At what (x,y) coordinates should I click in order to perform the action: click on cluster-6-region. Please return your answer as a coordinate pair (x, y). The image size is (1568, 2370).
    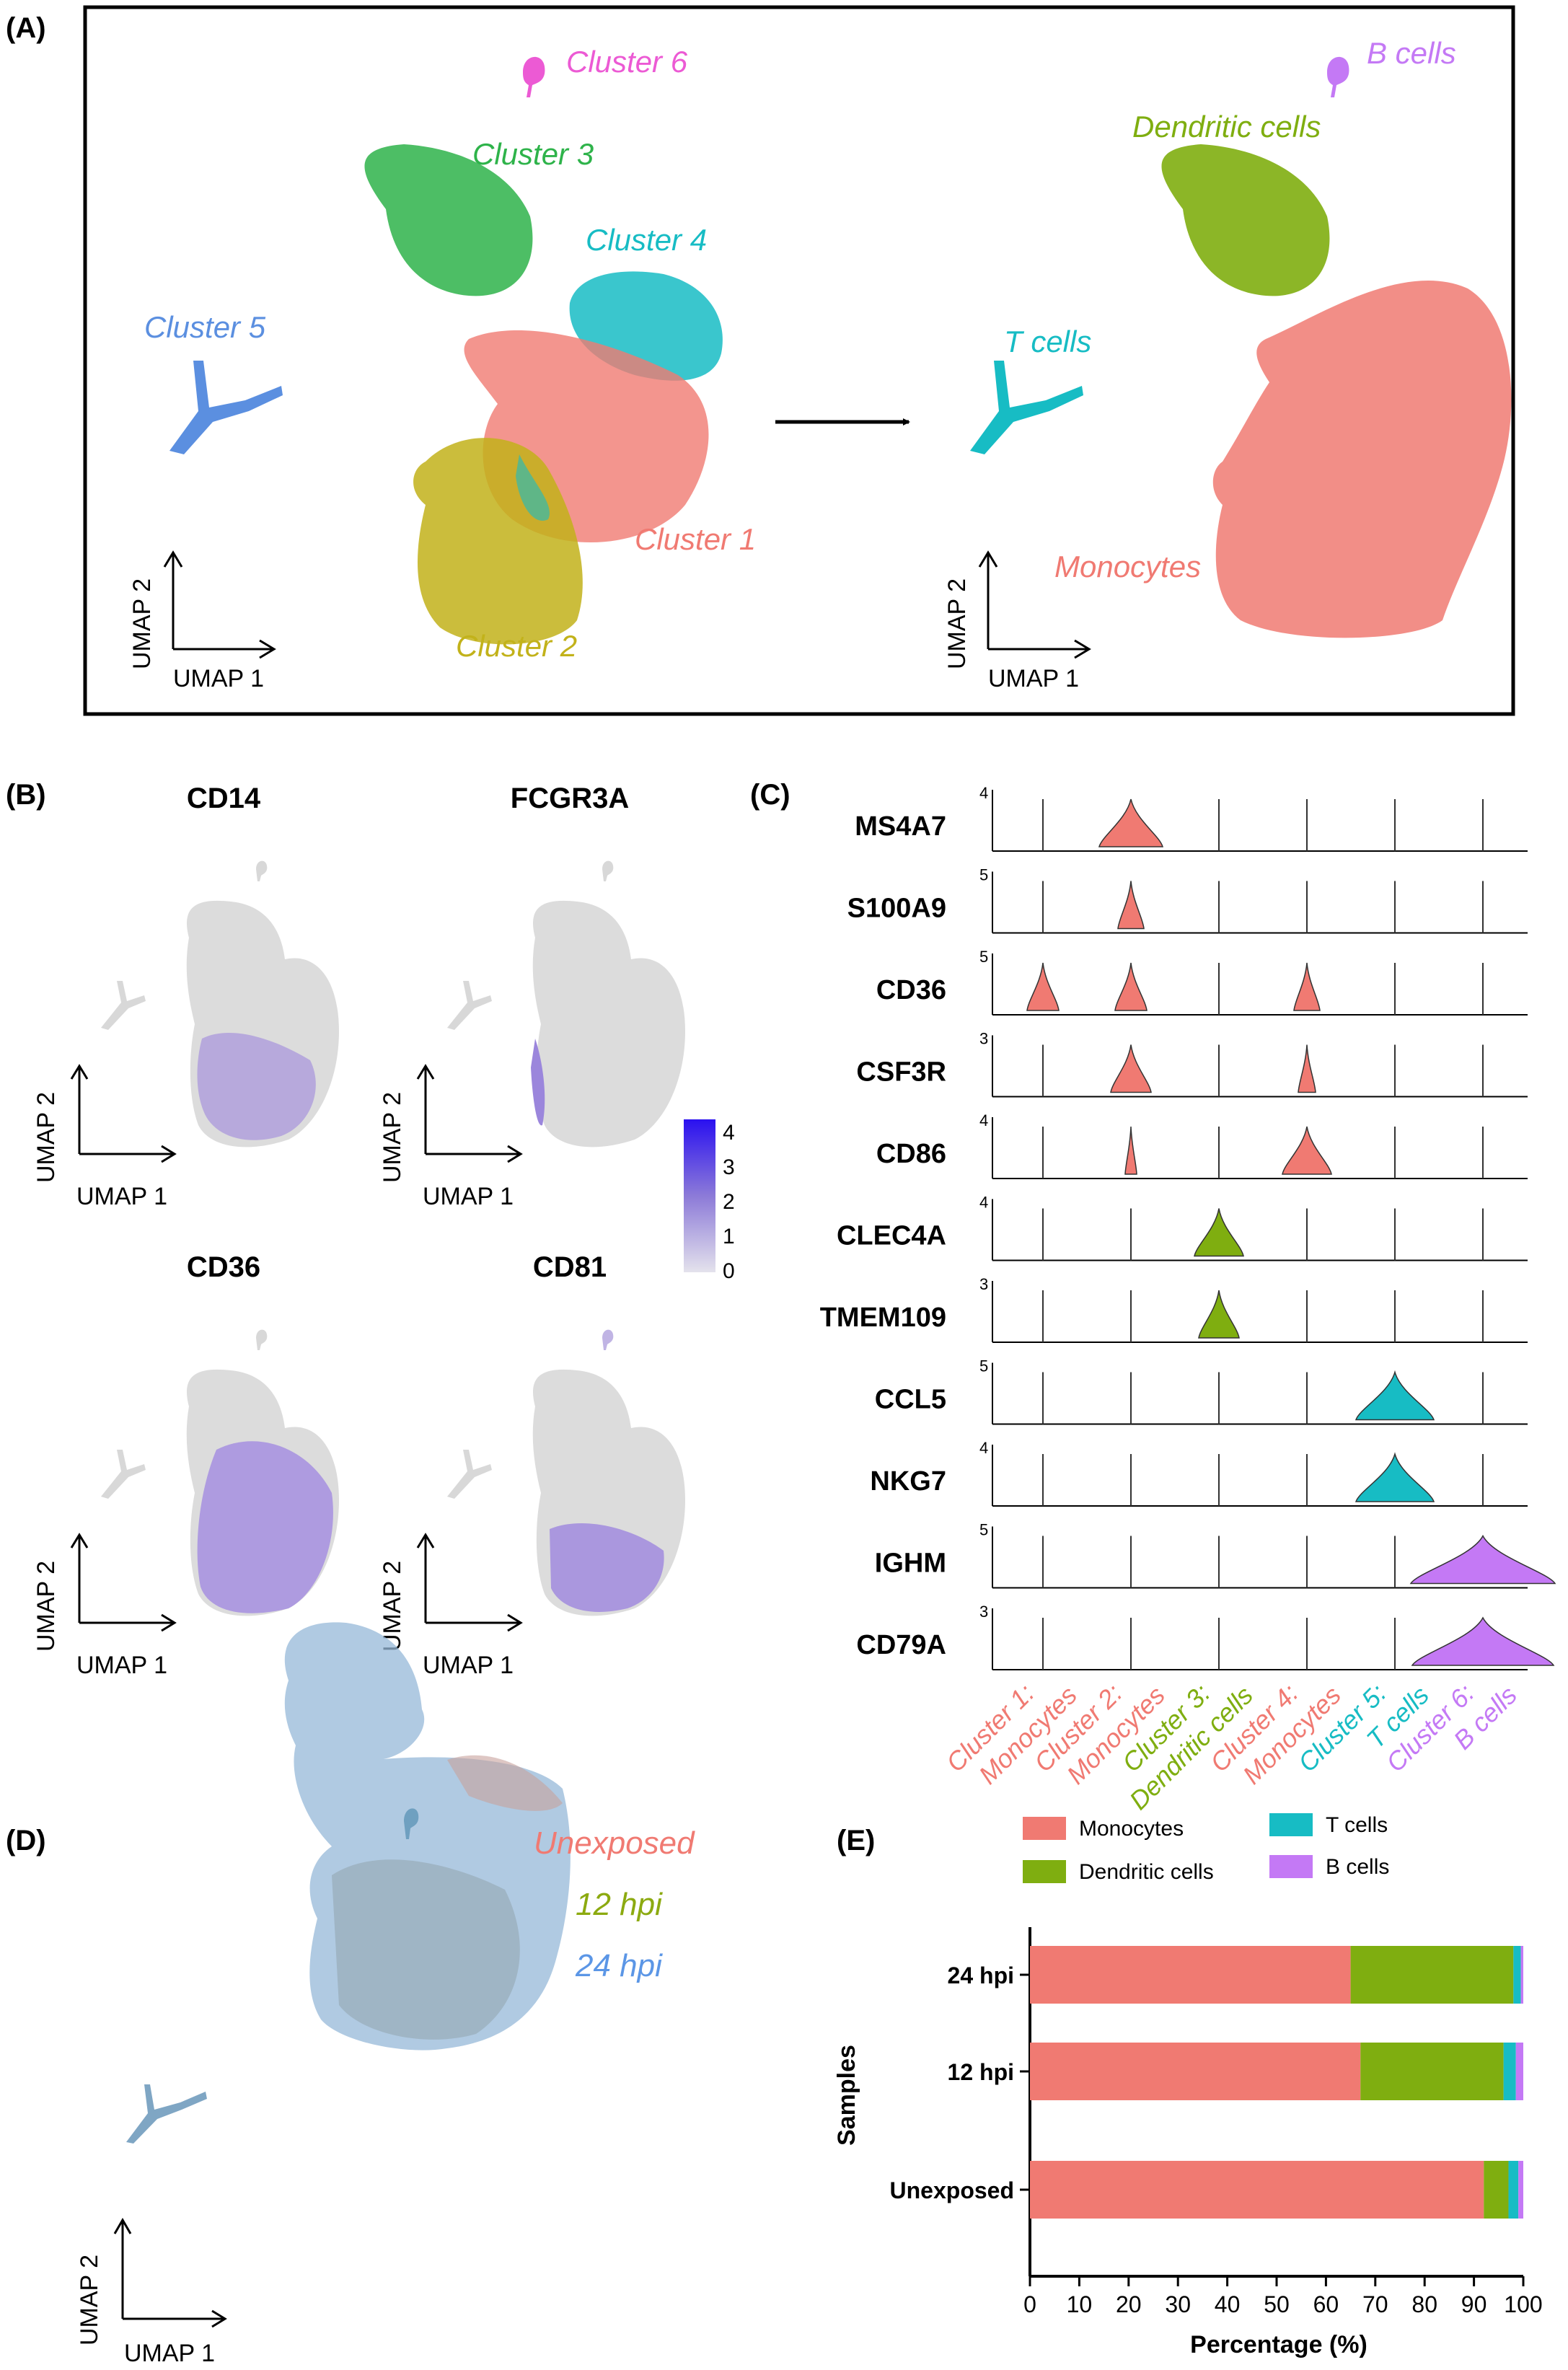
    Looking at the image, I should click on (534, 76).